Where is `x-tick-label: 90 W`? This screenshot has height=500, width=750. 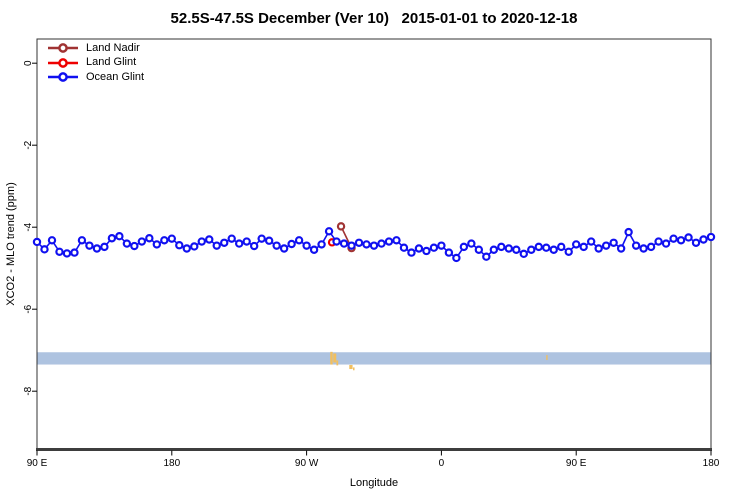
x-tick-label: 90 W is located at coordinates (307, 463).